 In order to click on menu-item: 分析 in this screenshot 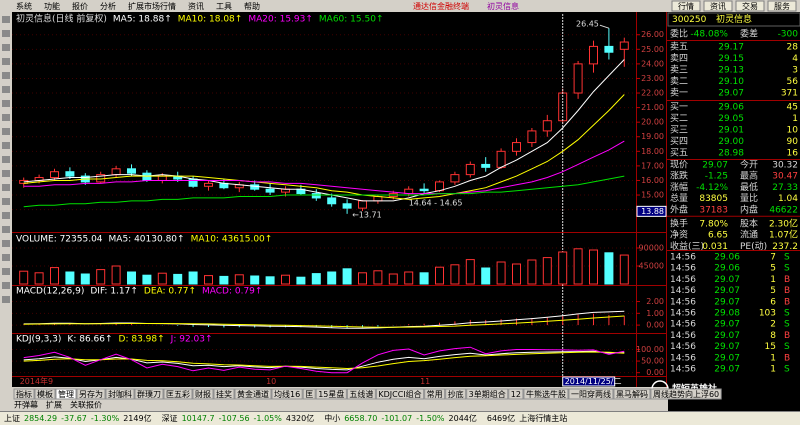, I will do `click(108, 6)`.